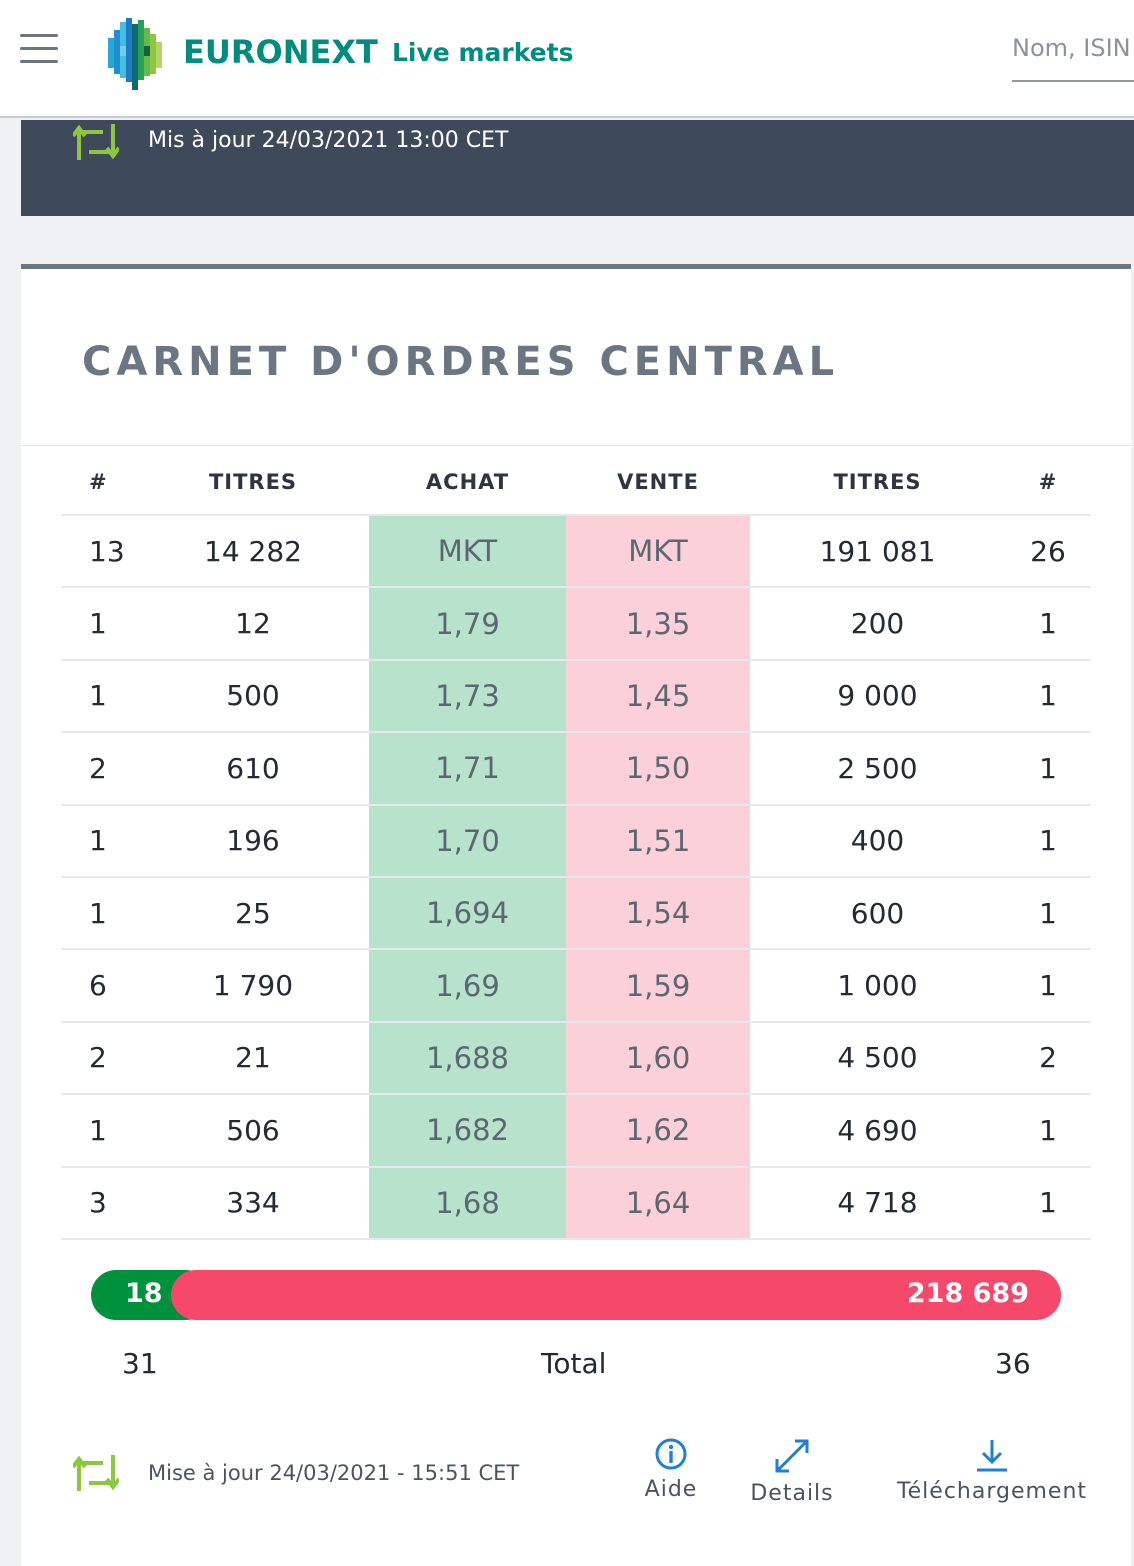 This screenshot has height=1566, width=1134. What do you see at coordinates (328, 140) in the screenshot?
I see `last-updated-text: Mis à jour 24/03/2021 13:00 CET` at bounding box center [328, 140].